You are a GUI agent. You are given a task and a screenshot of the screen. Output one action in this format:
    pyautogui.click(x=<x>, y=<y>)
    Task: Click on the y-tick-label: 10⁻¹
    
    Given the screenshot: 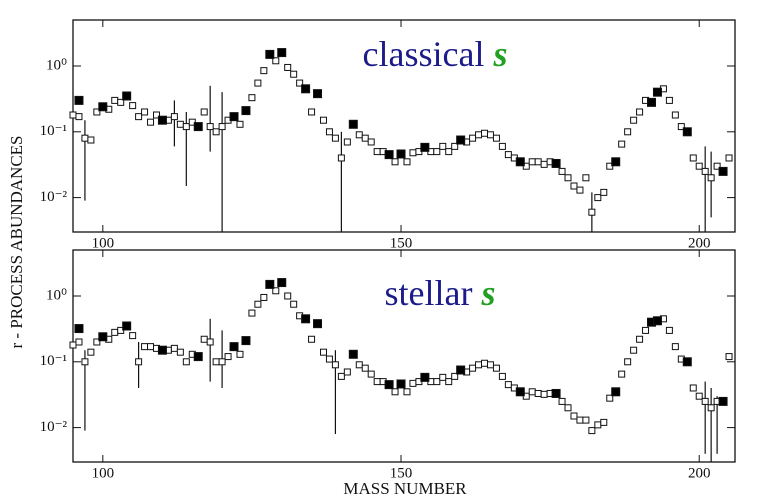 What is the action you would take?
    pyautogui.click(x=53, y=361)
    